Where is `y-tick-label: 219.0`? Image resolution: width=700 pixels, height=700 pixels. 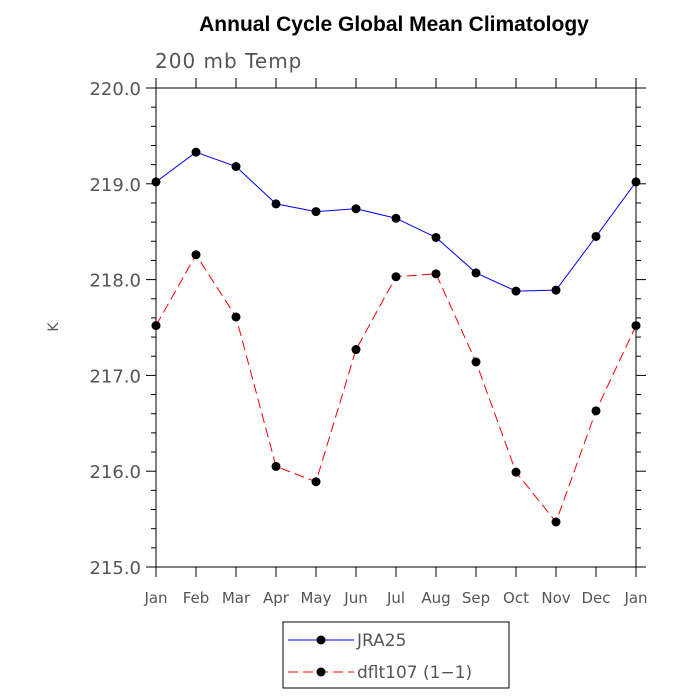
y-tick-label: 219.0 is located at coordinates (115, 185).